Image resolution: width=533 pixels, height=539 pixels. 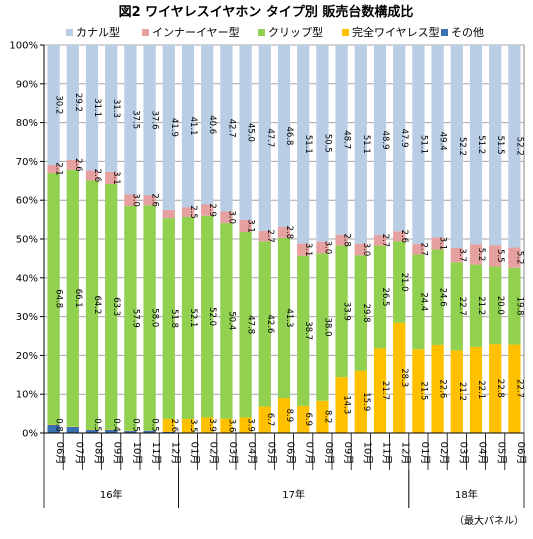 I want to click on data-label: 21.7, so click(x=385, y=390).